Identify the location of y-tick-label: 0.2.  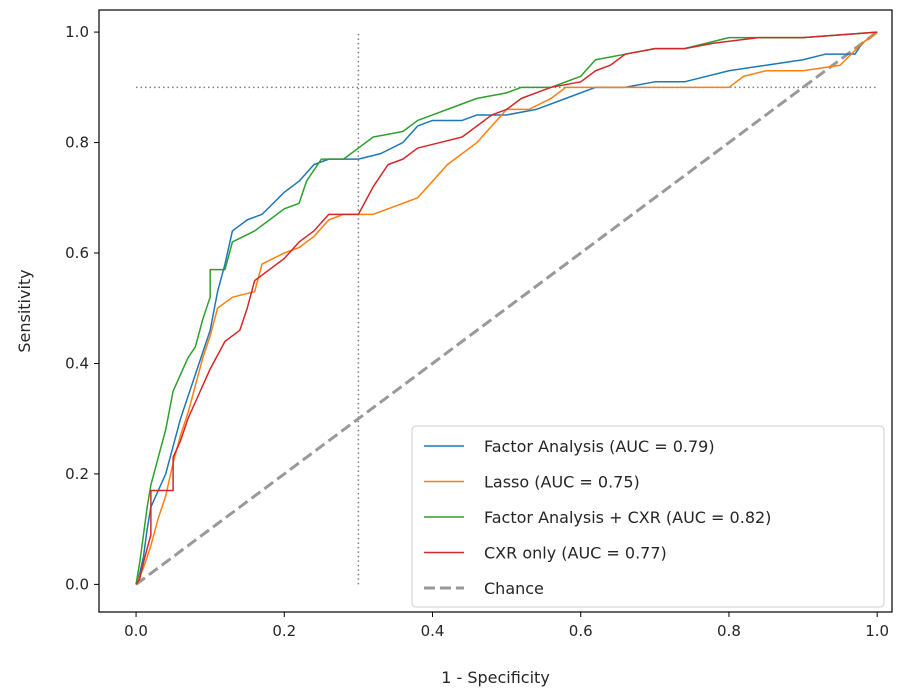
(77, 474).